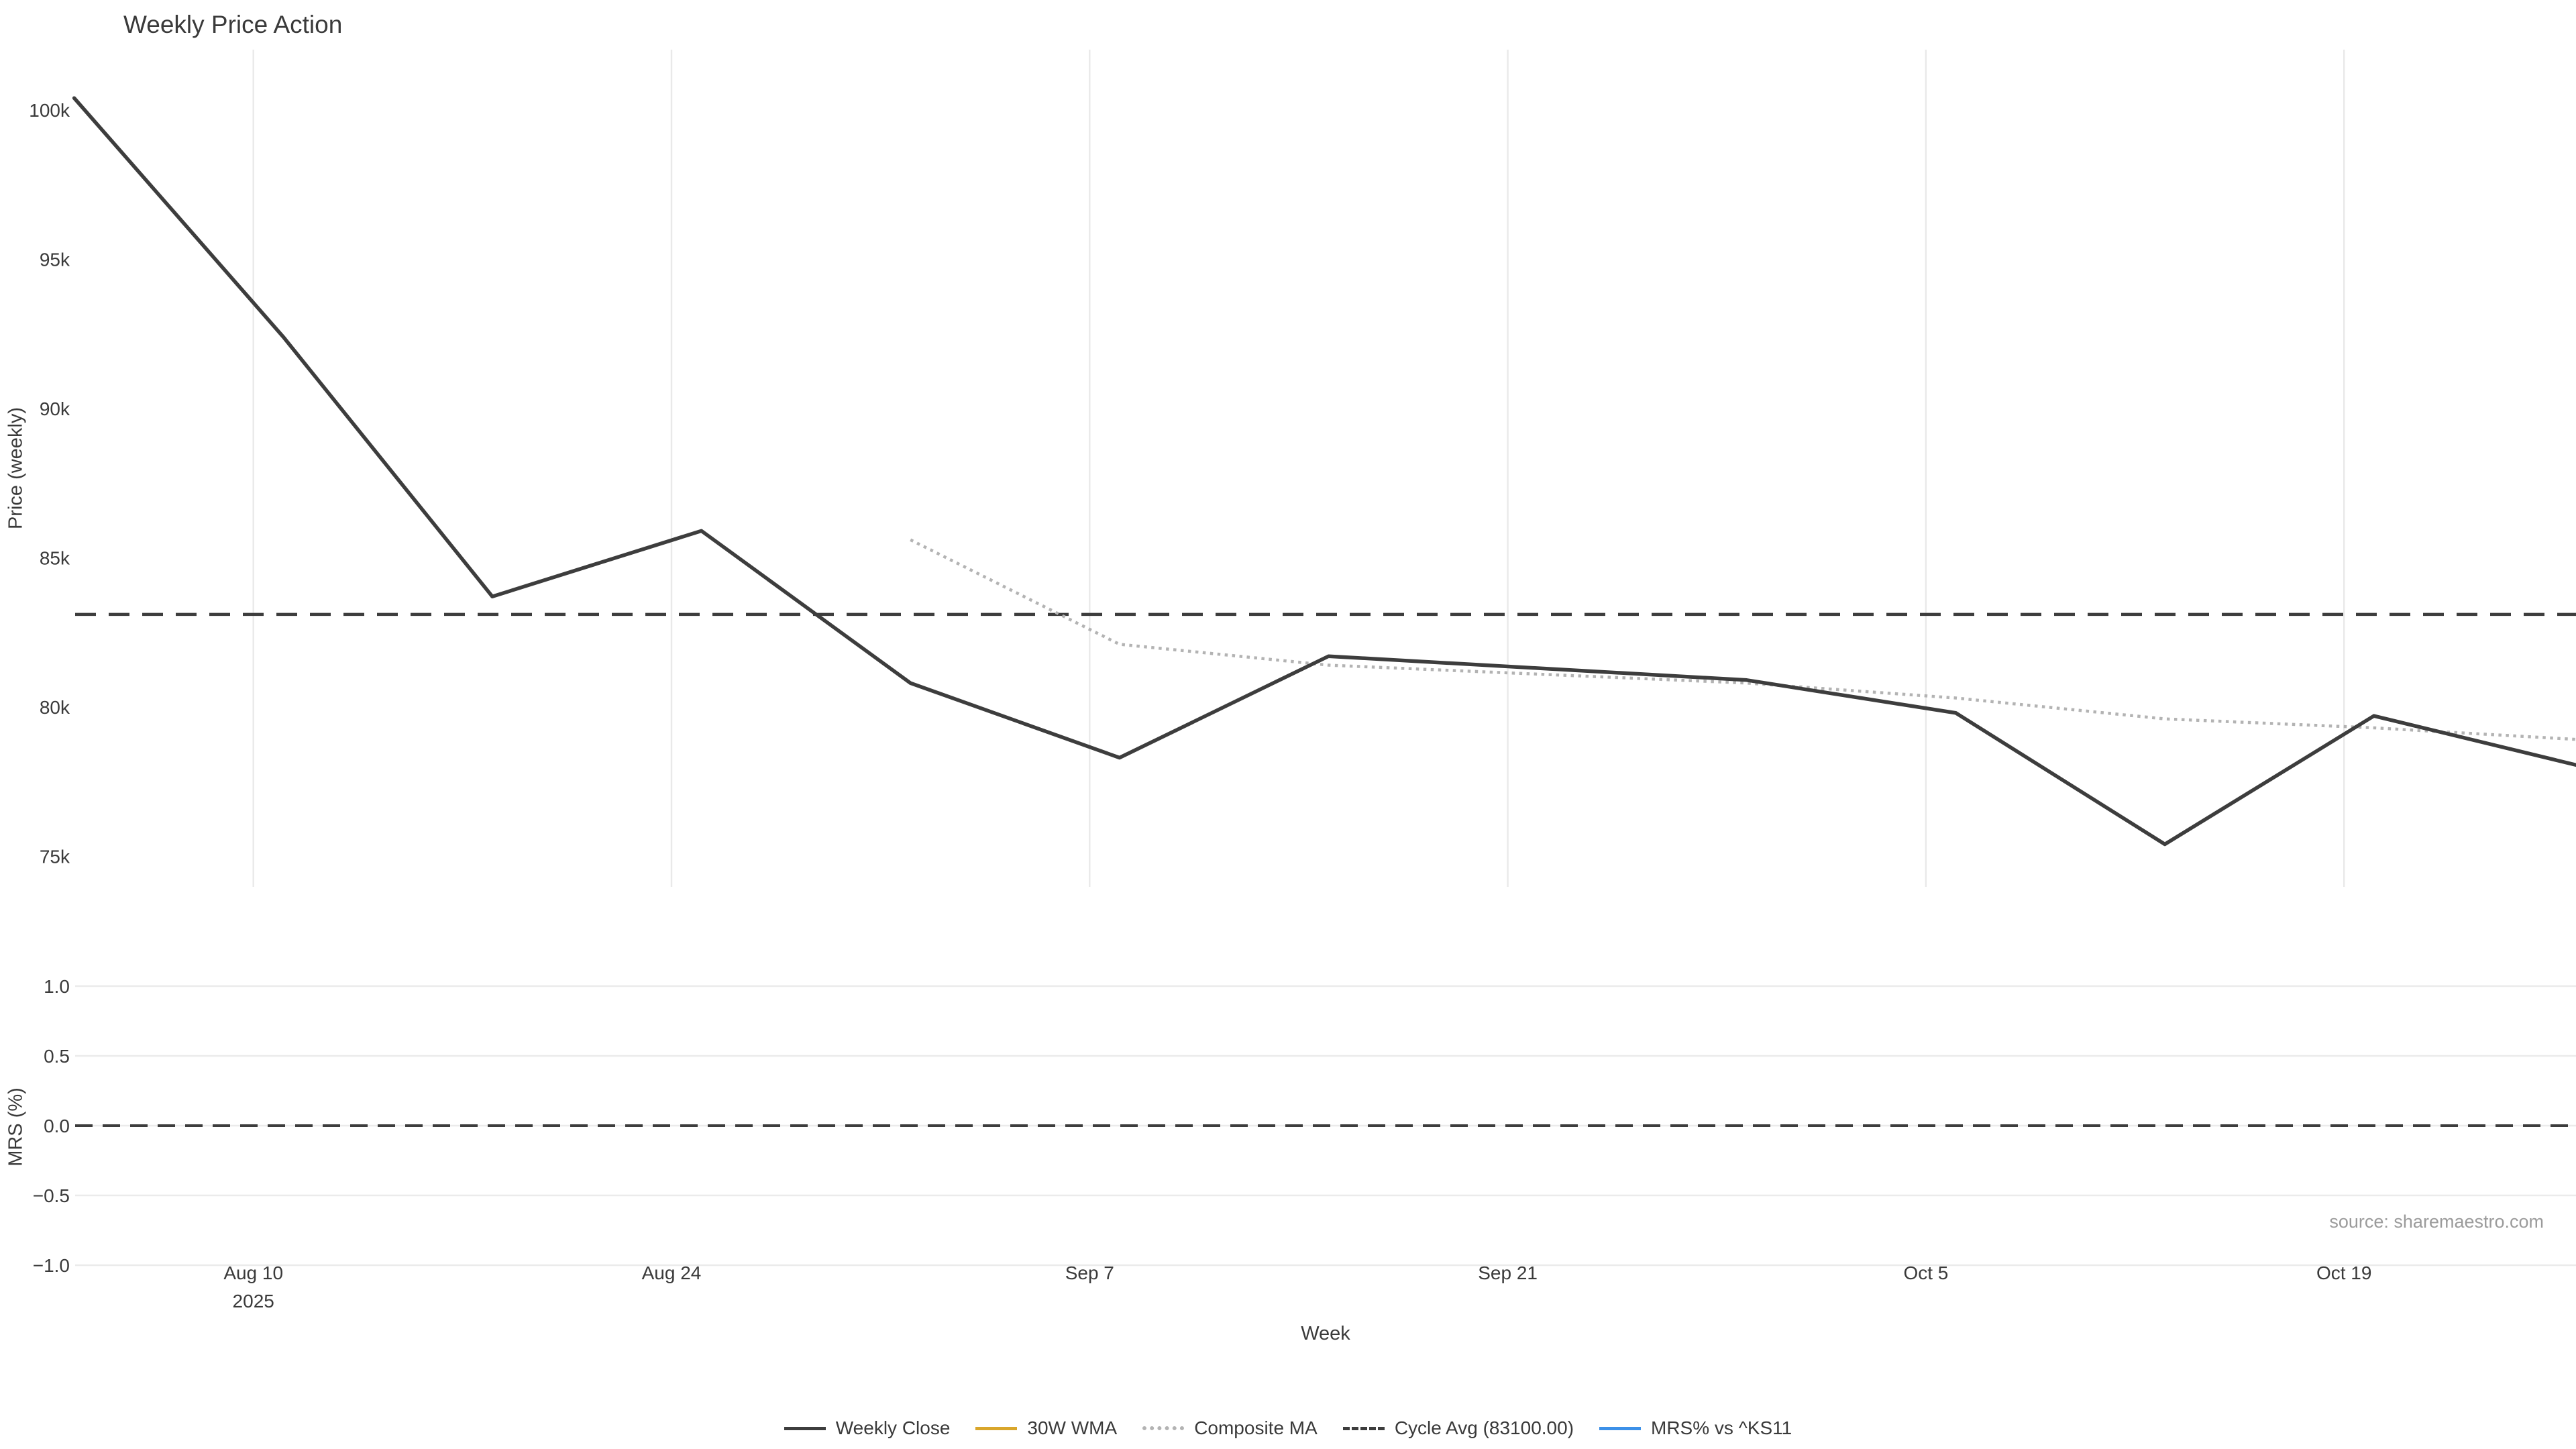 Image resolution: width=2576 pixels, height=1449 pixels. Describe the element at coordinates (16, 1127) in the screenshot. I see `mrs-axis-label: MRS (%)` at that location.